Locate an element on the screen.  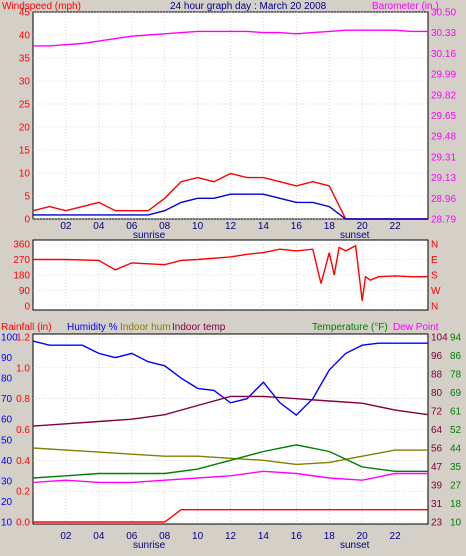
sunrise-label-bottom: sunrise is located at coordinates (149, 545).